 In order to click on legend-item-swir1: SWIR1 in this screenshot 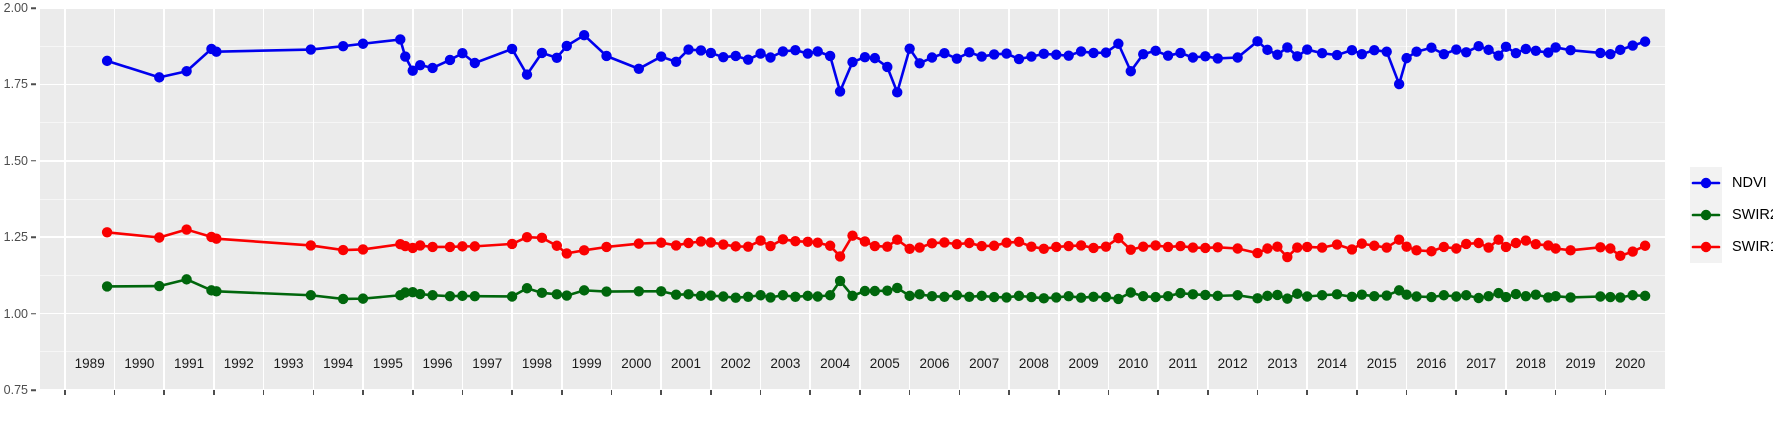, I will do `click(1731, 247)`.